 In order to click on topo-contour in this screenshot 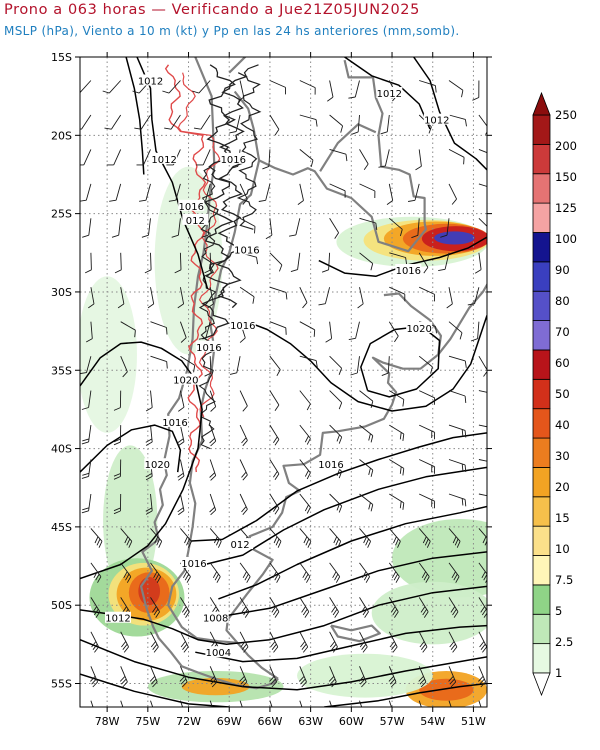, I will do `click(199, 245)`.